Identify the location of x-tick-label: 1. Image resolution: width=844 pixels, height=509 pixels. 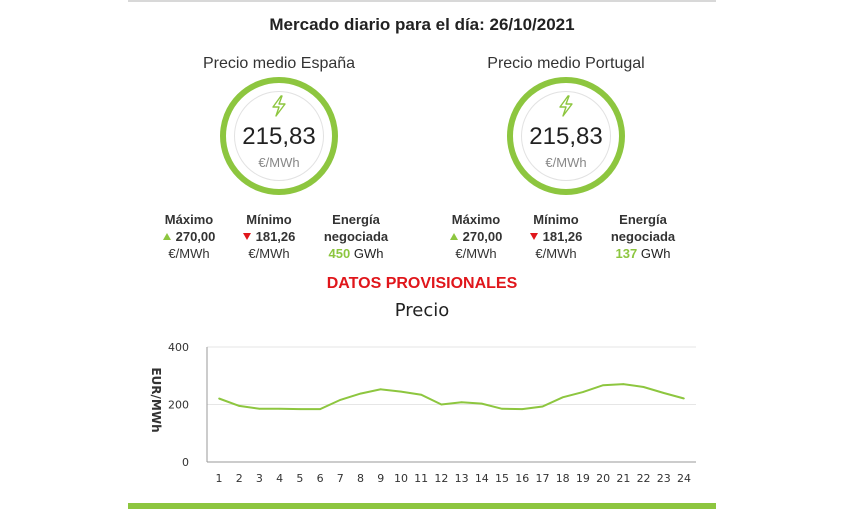
(219, 478).